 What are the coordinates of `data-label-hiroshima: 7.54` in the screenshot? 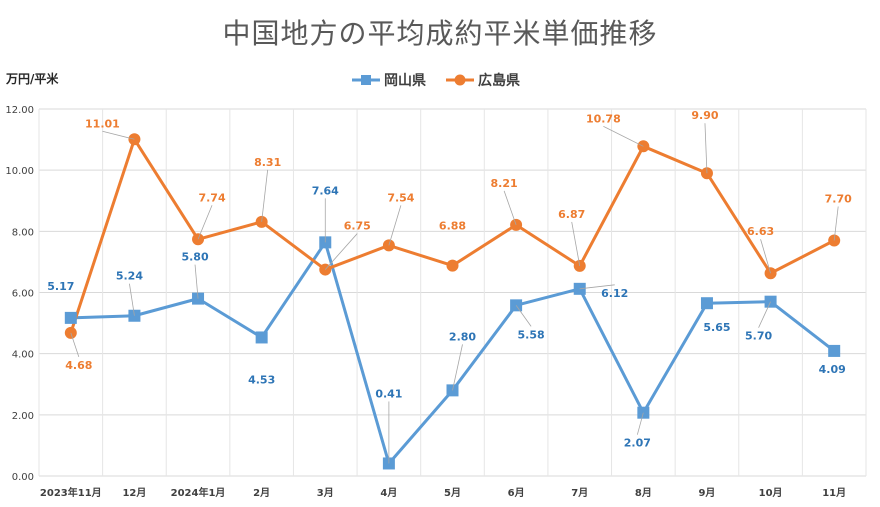 It's located at (400, 197).